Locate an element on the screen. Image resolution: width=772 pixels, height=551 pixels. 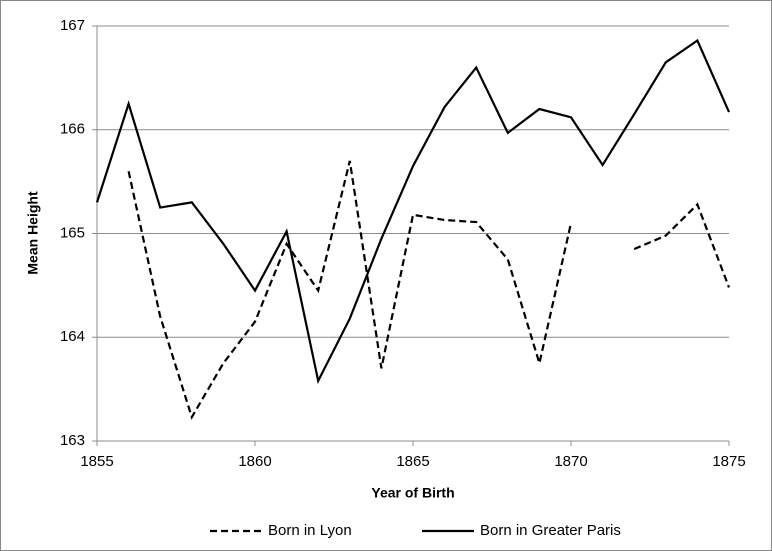
y-tick-label: 166 is located at coordinates (72, 129).